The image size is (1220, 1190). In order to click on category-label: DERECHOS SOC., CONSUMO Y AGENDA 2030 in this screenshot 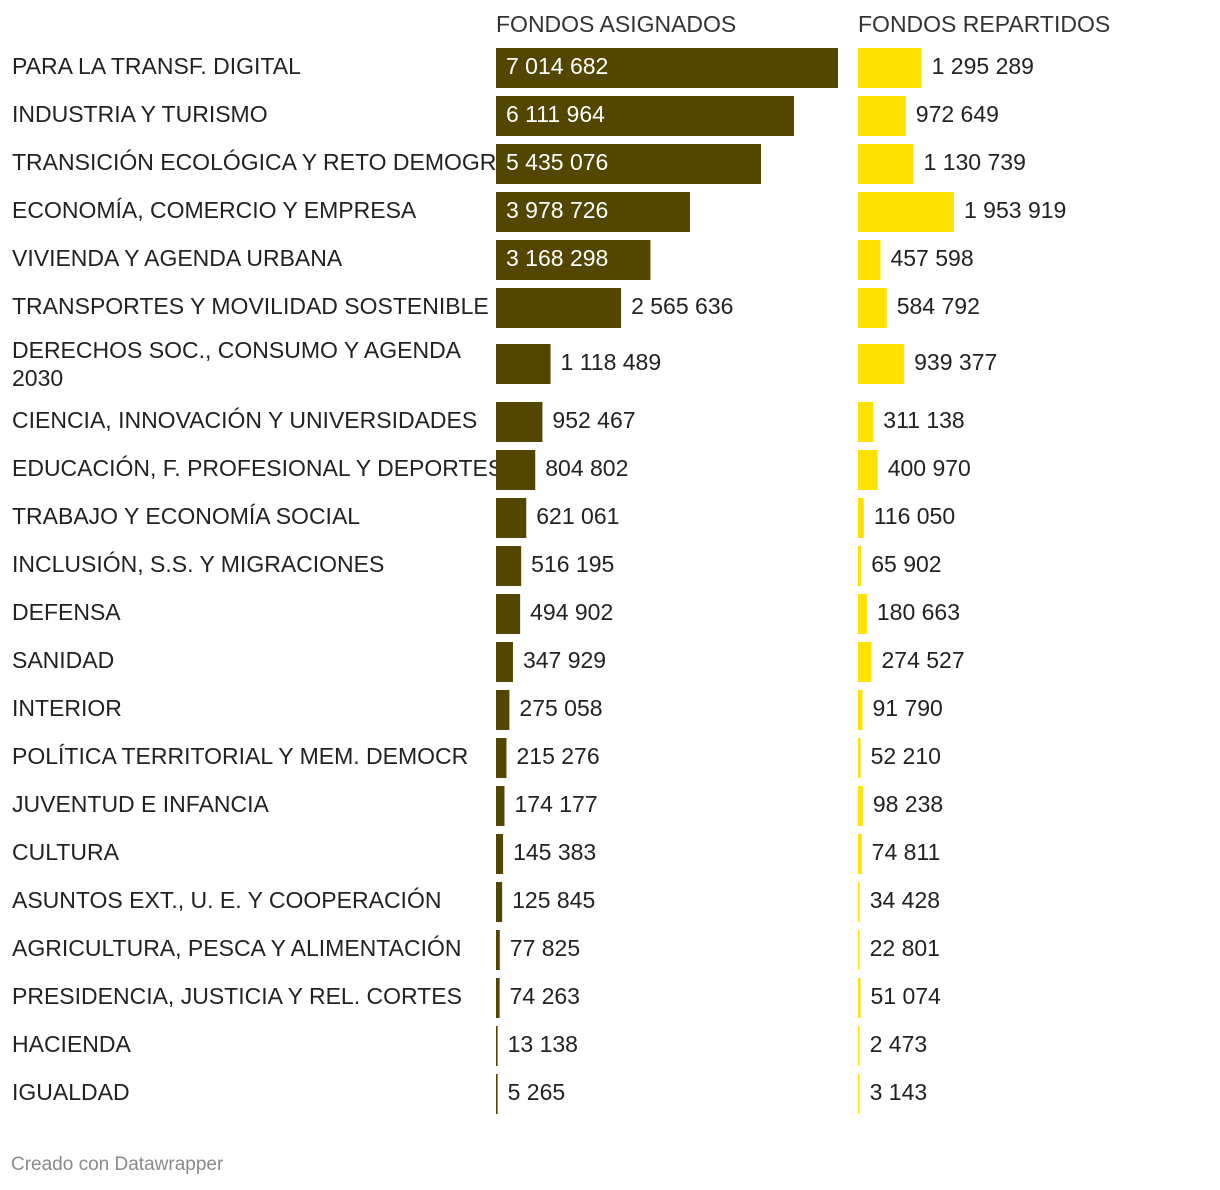, I will do `click(237, 364)`.